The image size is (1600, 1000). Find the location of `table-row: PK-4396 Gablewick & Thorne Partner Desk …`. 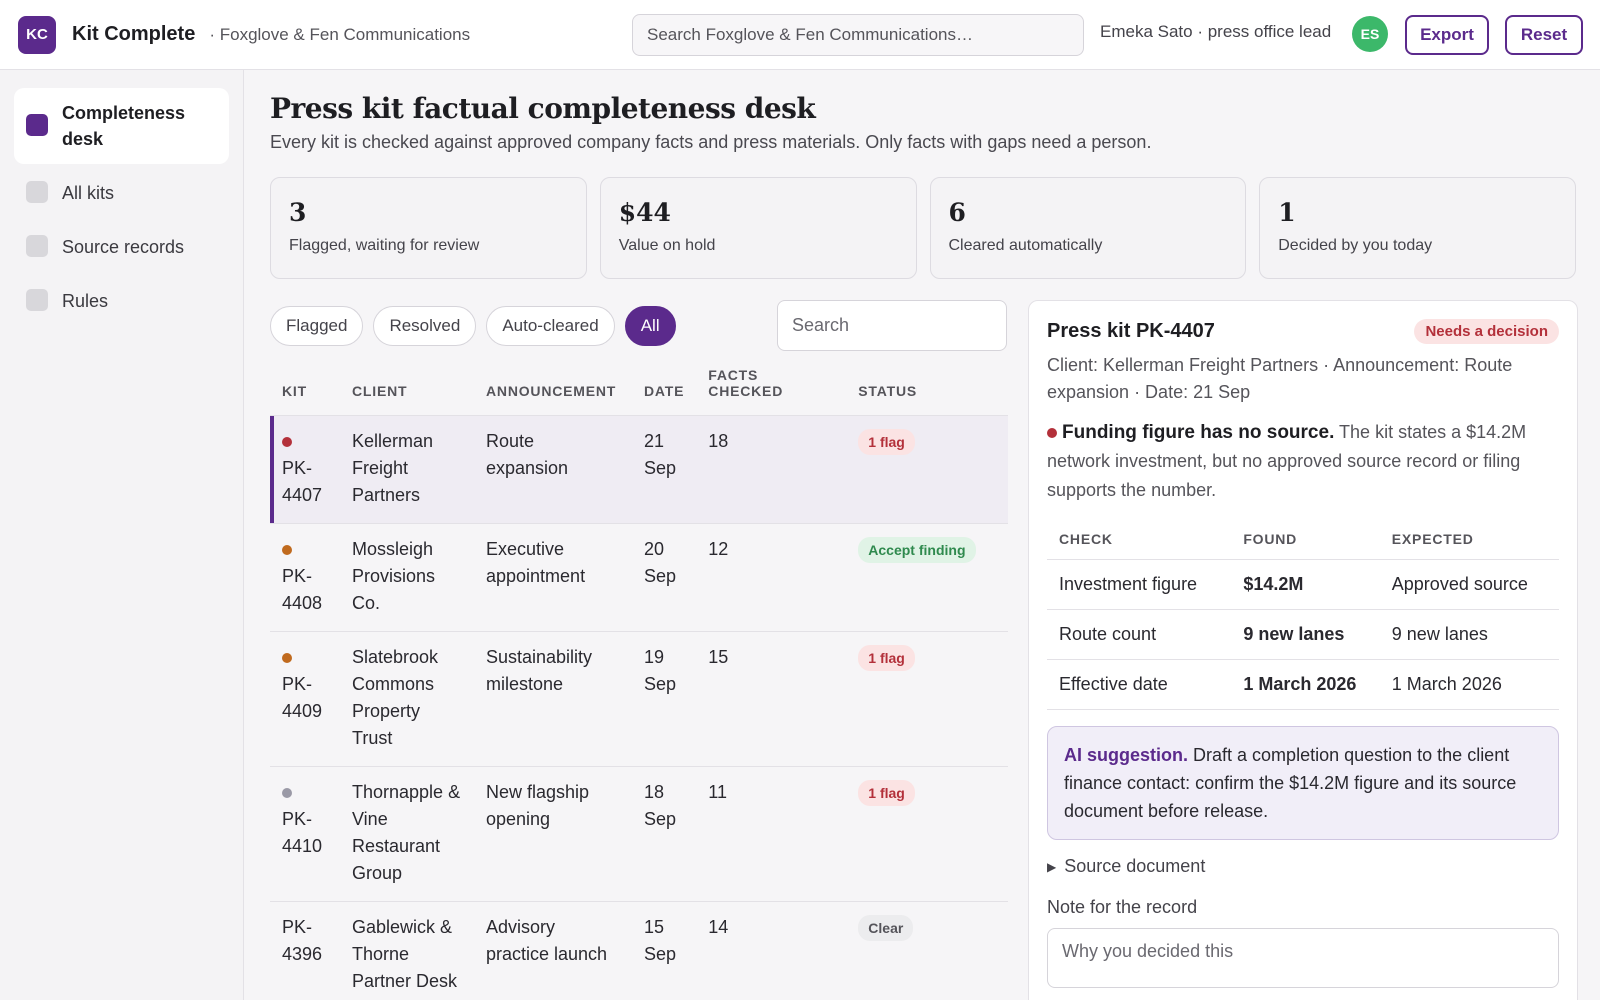

table-row: PK-4396 Gablewick & Thorne Partner Desk … is located at coordinates (639, 950).